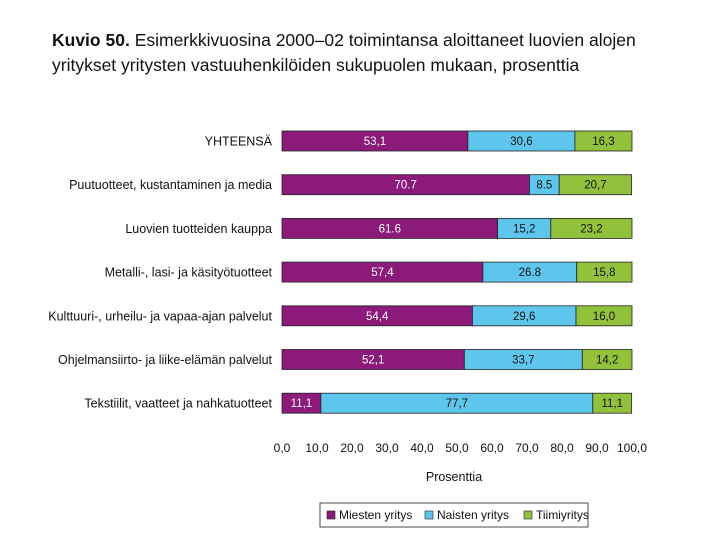 This screenshot has width=720, height=540. I want to click on x-tick-label: 100,0, so click(632, 448).